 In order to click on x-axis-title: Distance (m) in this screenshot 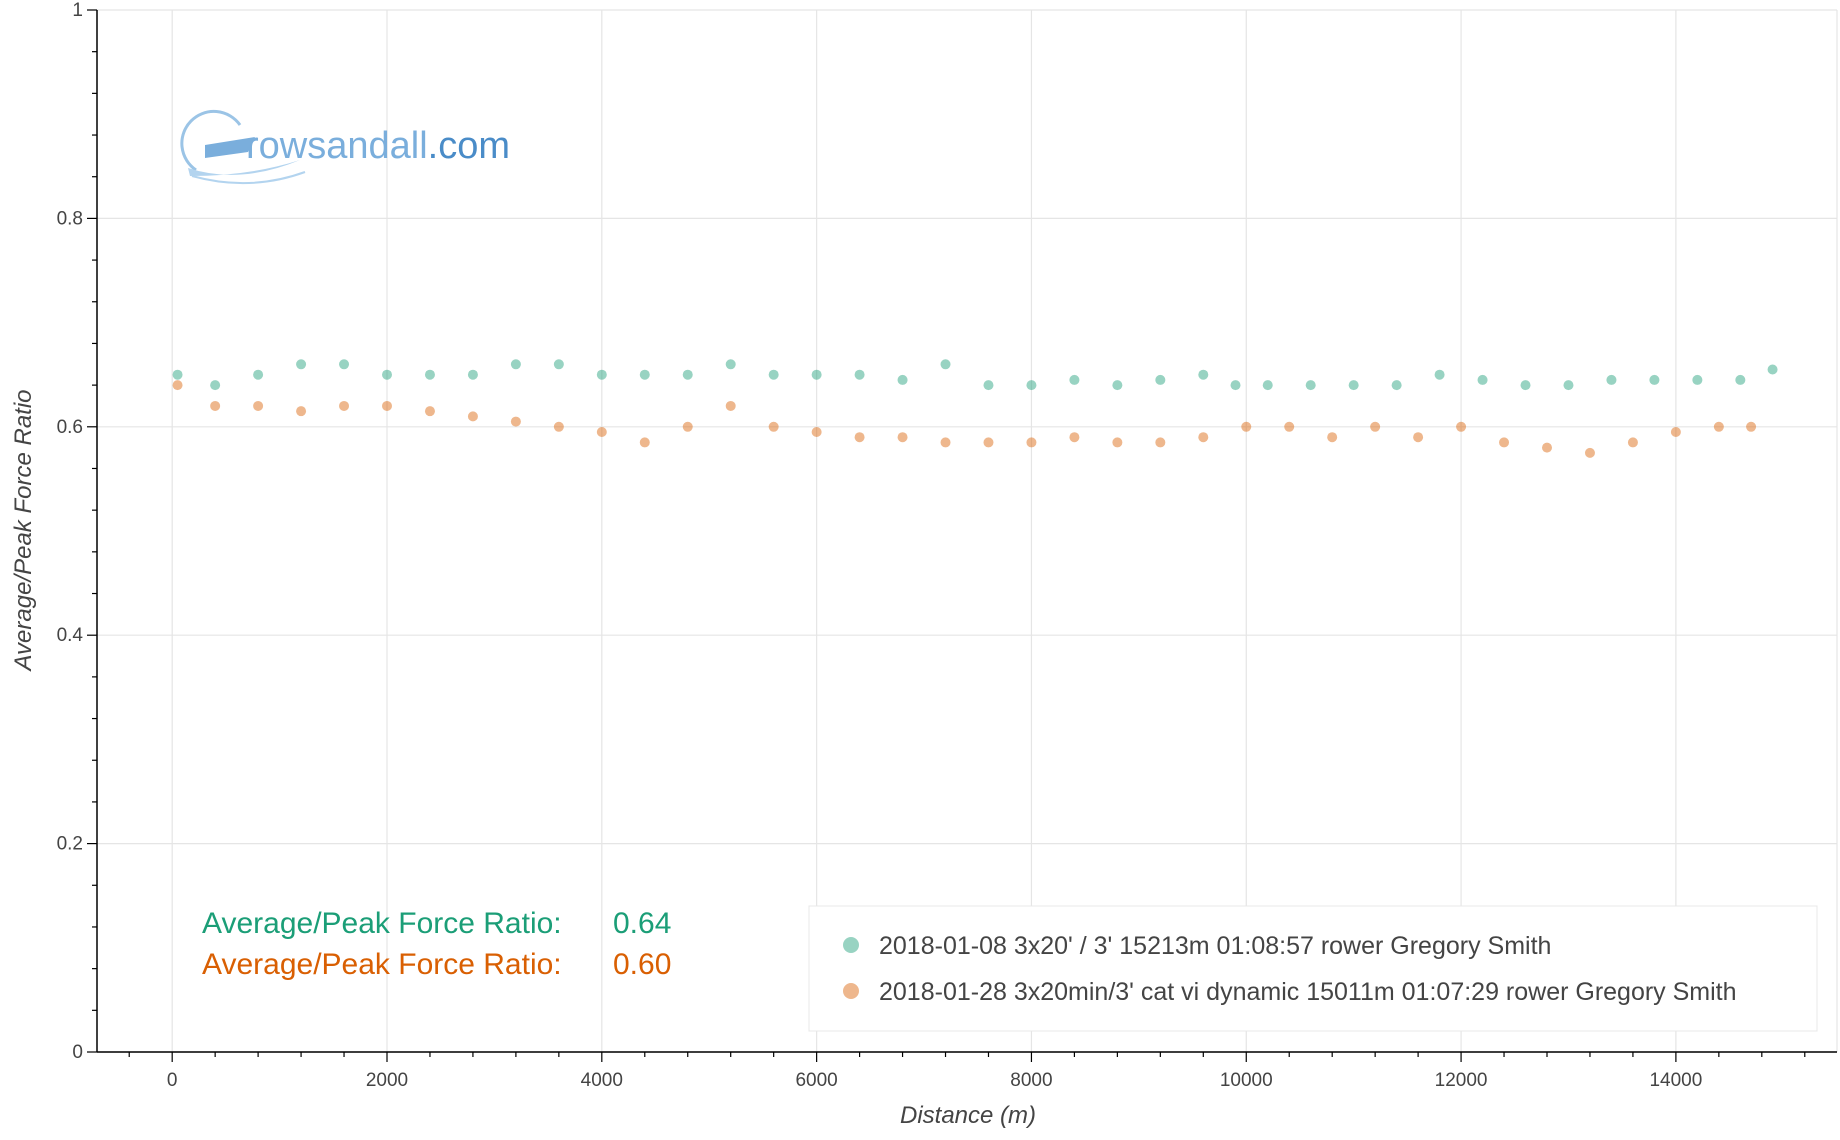, I will do `click(968, 1115)`.